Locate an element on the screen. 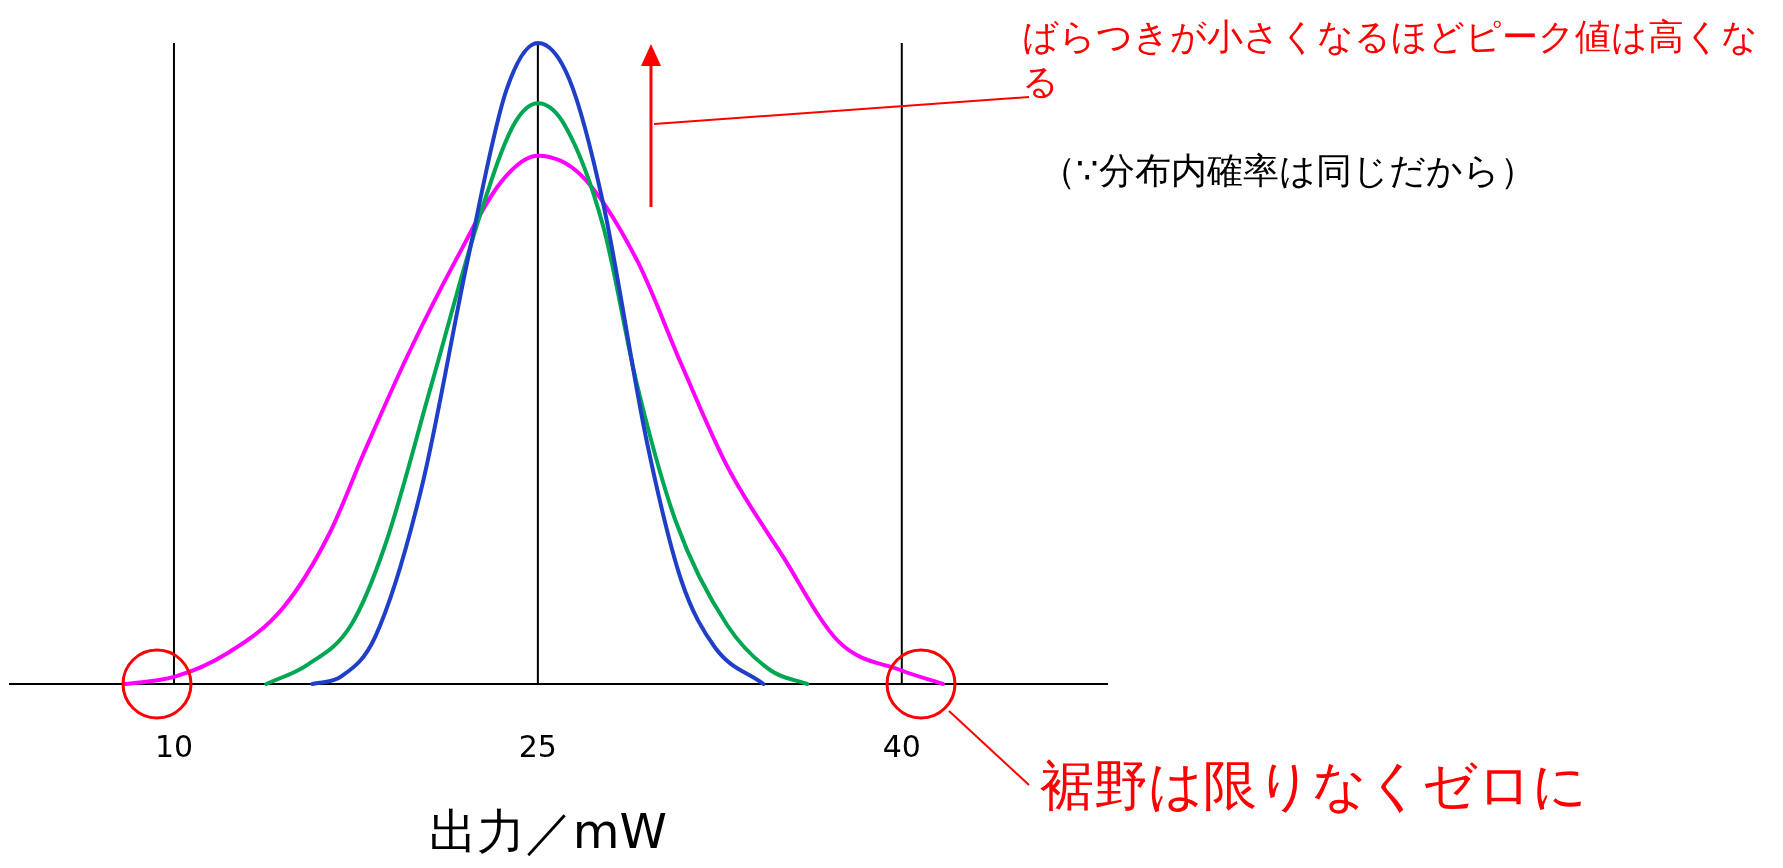 The height and width of the screenshot is (868, 1783). annotation: ばらつきが小さくなるほどピーク値は高くなる is located at coordinates (1390, 59).